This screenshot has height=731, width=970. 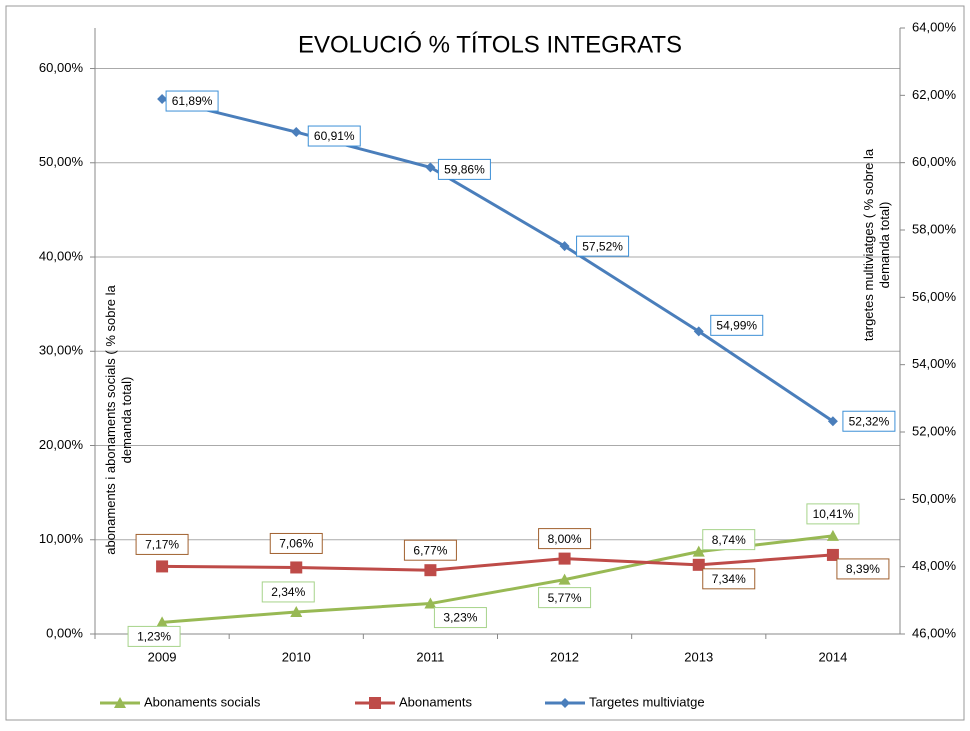 What do you see at coordinates (490, 44) in the screenshot?
I see `chart-title: EVOLUCIÓ % TÍTOLS INTEGRATS` at bounding box center [490, 44].